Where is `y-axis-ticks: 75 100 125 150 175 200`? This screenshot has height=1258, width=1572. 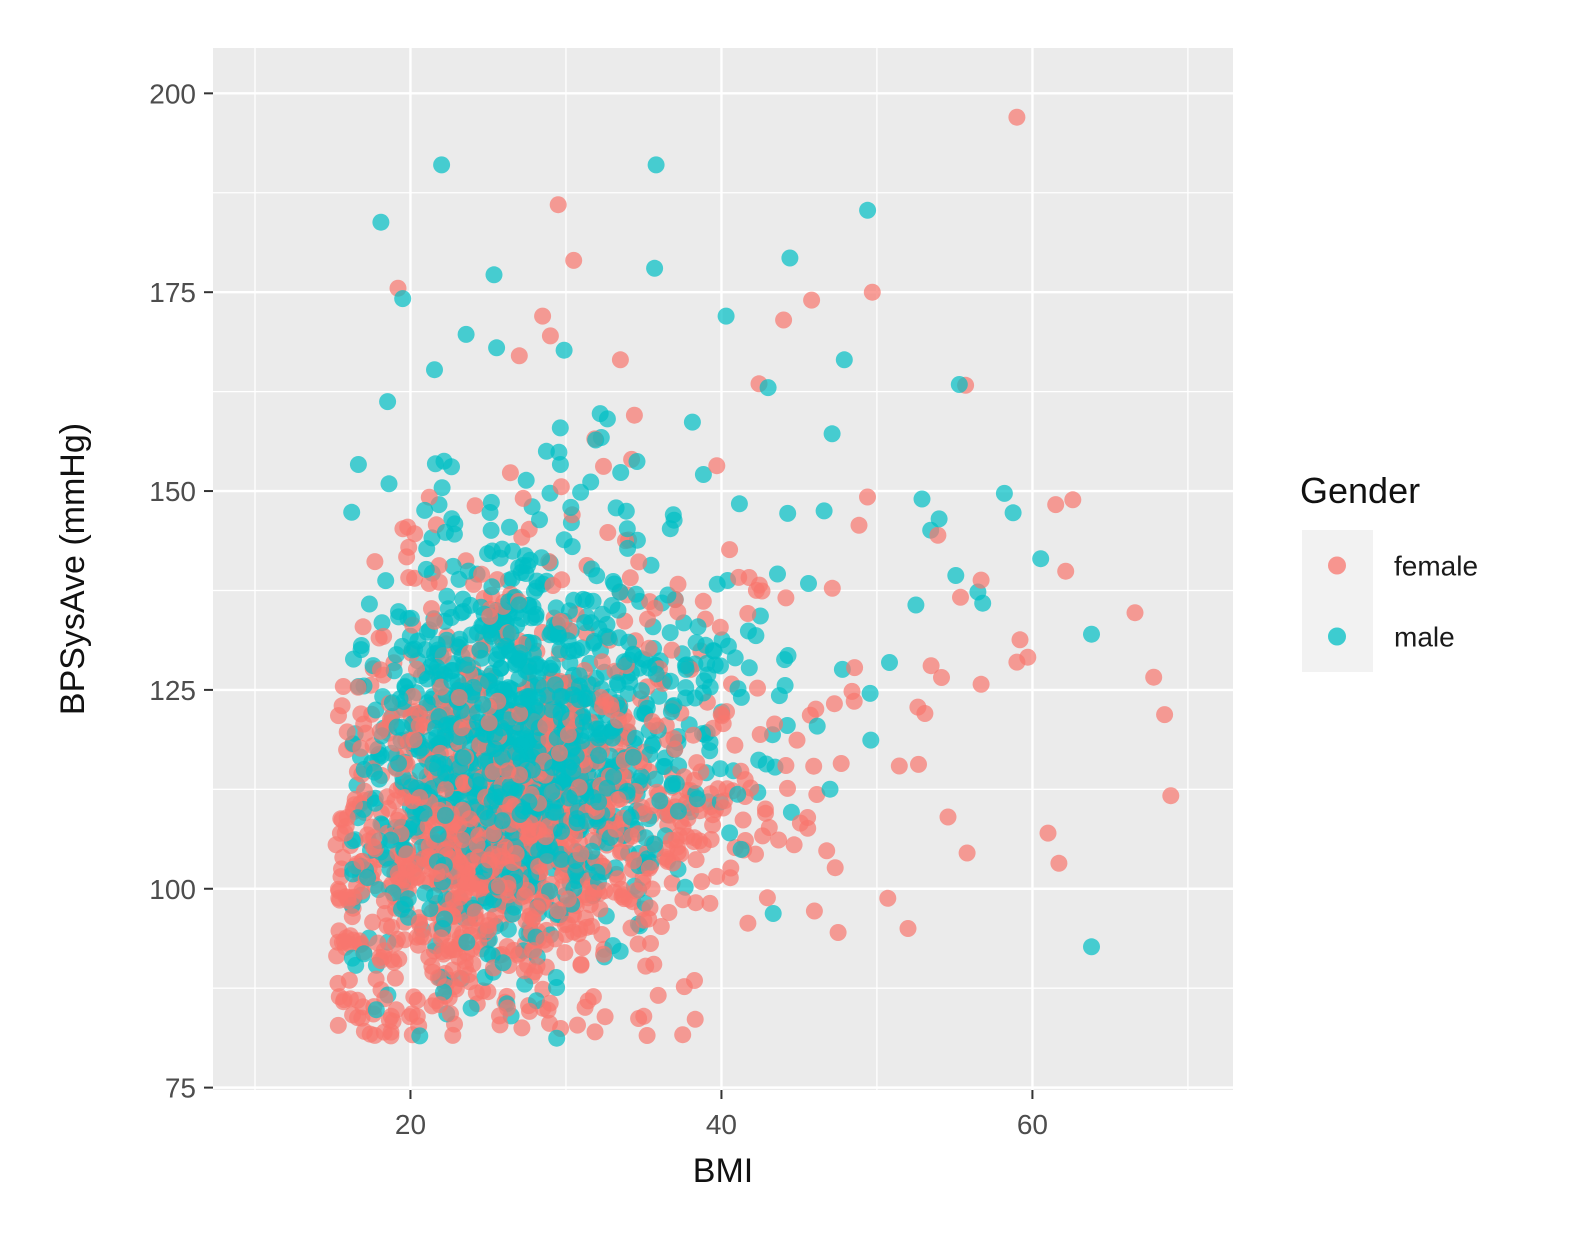 y-axis-ticks: 75 100 125 150 175 200 is located at coordinates (181, 591).